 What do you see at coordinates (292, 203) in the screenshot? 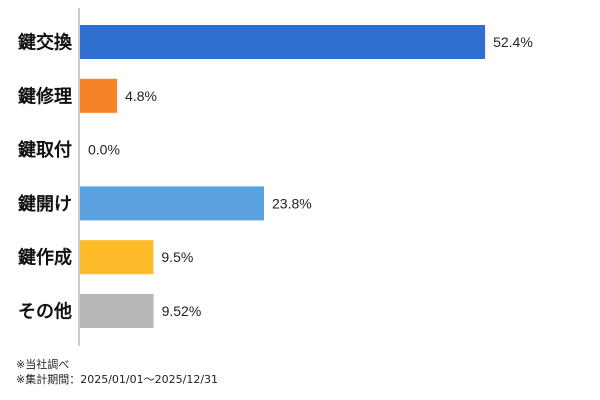
I see `value-label-4: 23.8%` at bounding box center [292, 203].